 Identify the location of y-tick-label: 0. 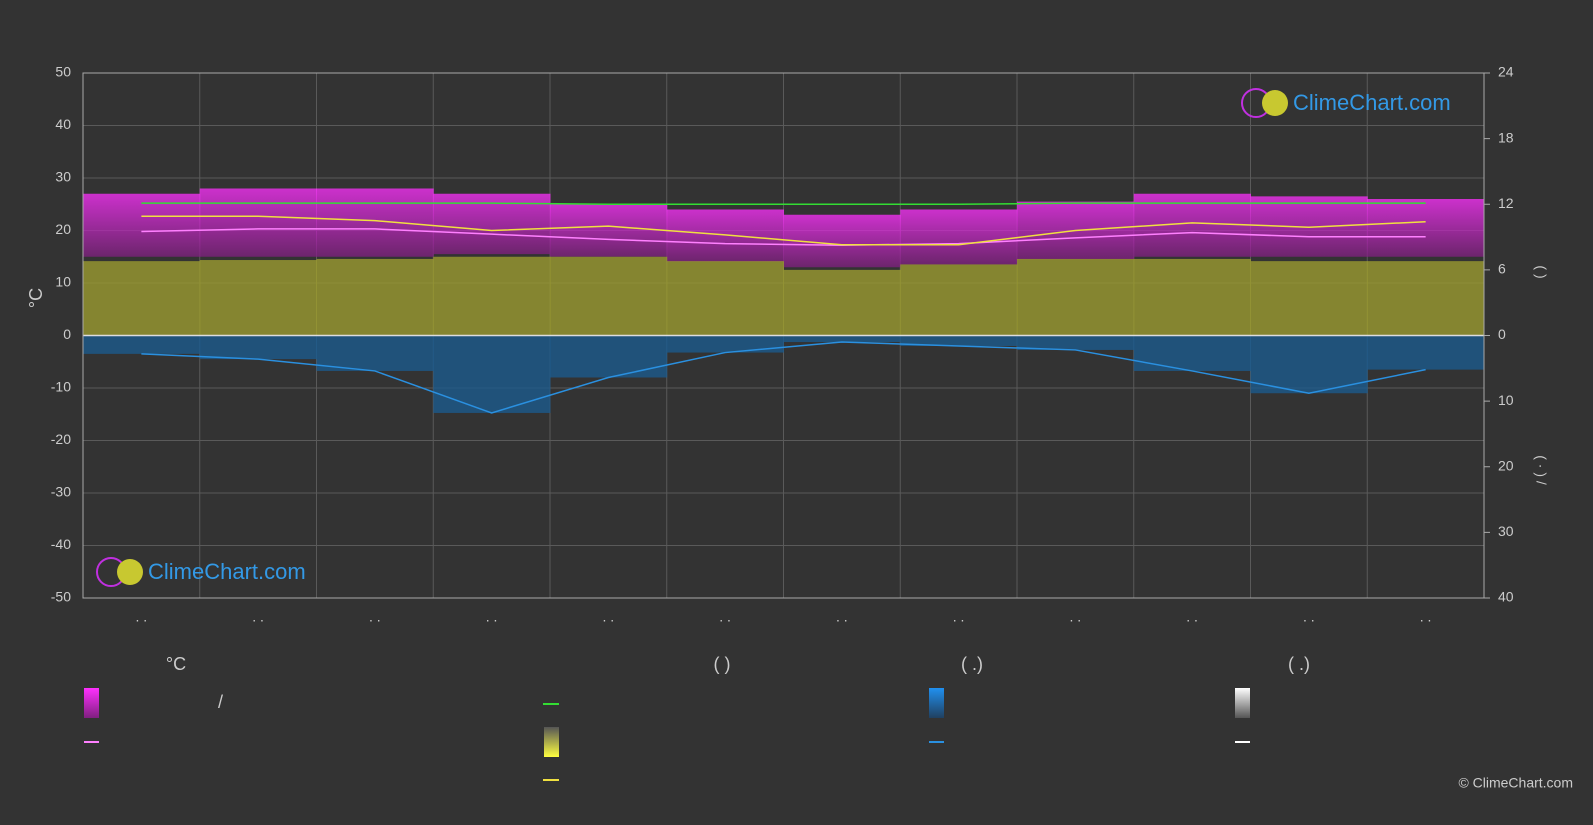
(67, 334).